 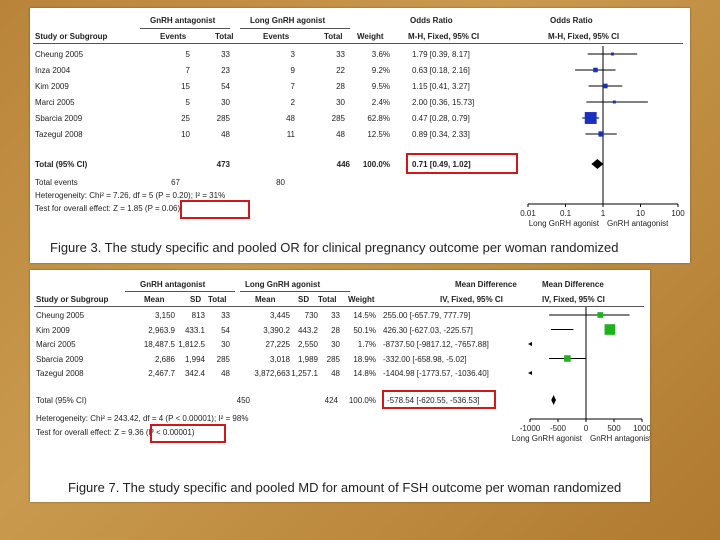 What do you see at coordinates (196, 299) in the screenshot?
I see `sd1-col-header: SD` at bounding box center [196, 299].